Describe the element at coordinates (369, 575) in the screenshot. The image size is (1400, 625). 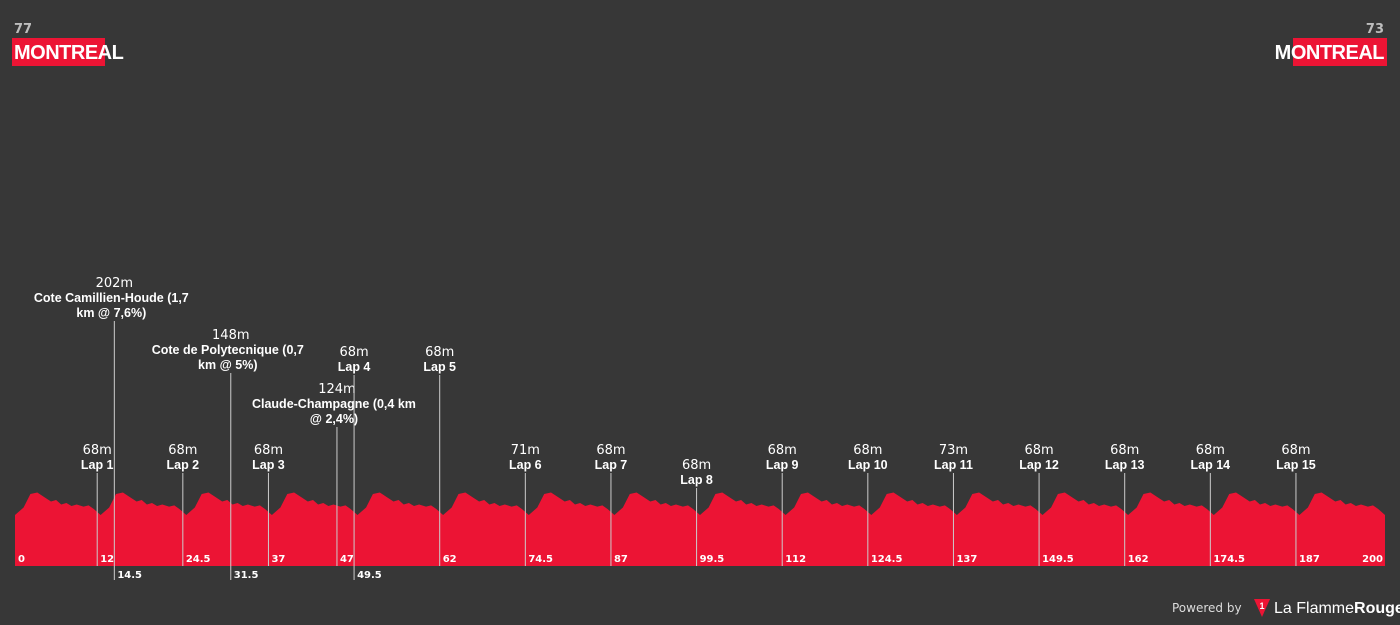
I see `distance-tick-label-offset: 49.5` at that location.